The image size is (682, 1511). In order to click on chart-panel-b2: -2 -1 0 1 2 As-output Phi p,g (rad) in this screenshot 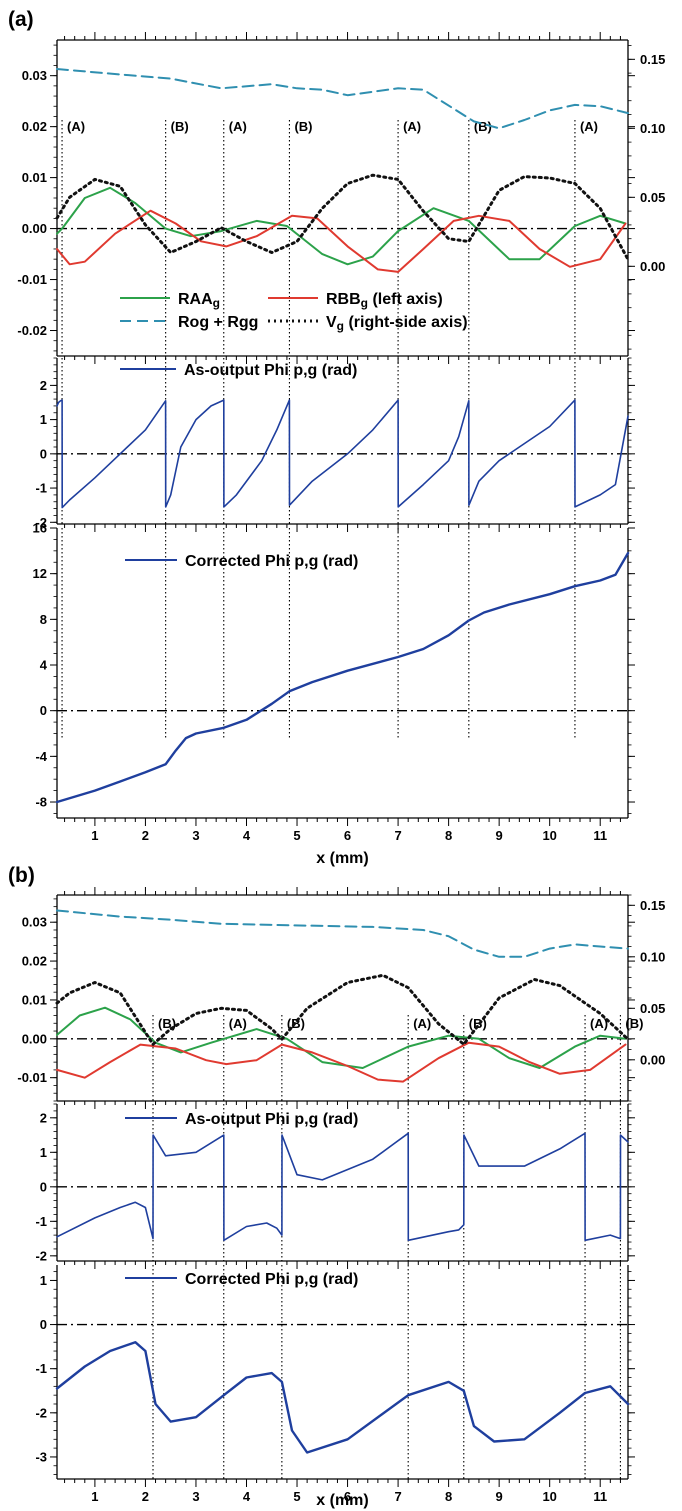, I will do `click(335, 1186)`.